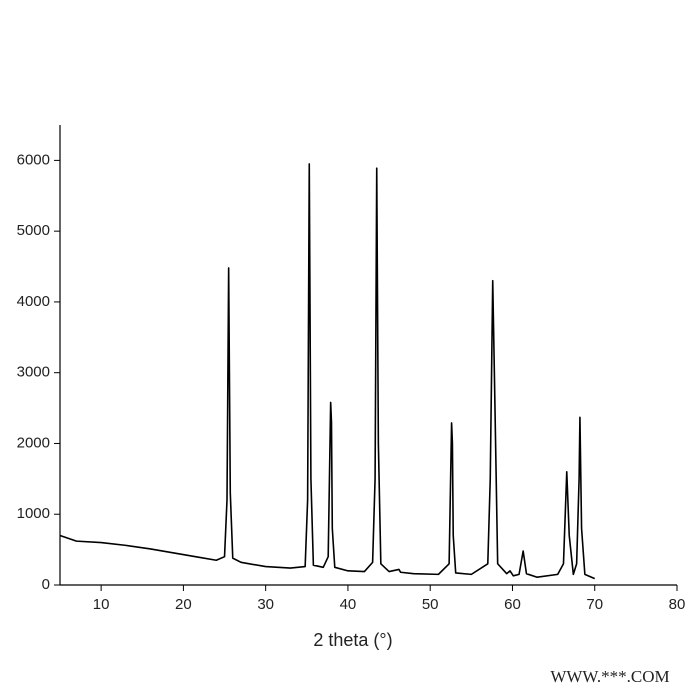 This screenshot has height=700, width=700. Describe the element at coordinates (265, 604) in the screenshot. I see `x-tick-label: 30` at that location.